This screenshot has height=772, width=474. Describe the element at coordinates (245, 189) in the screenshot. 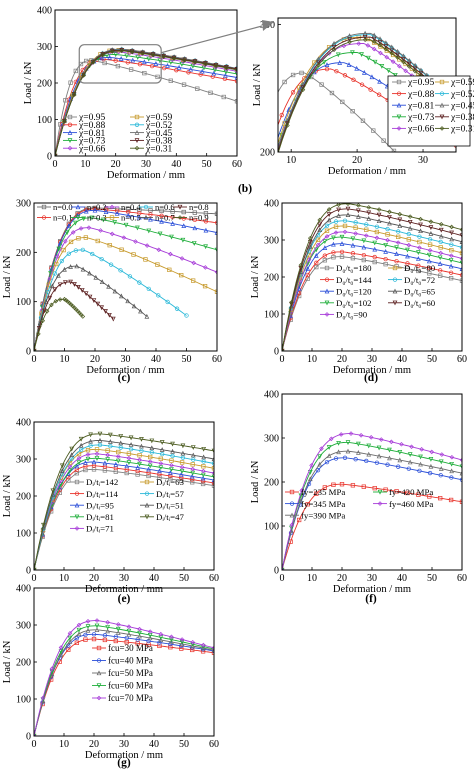

I see `panel-letter: (b)` at that location.